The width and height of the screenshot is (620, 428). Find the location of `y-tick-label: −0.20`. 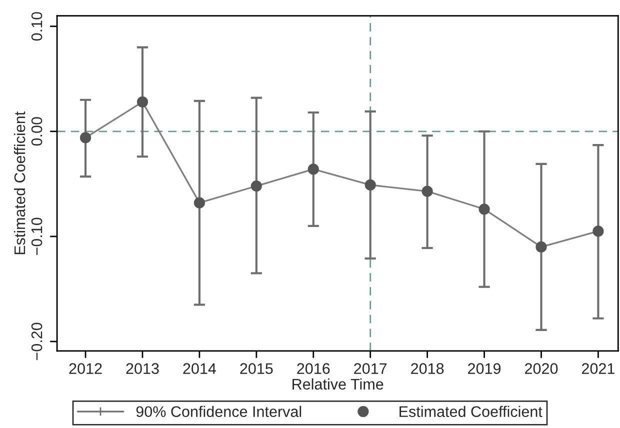

y-tick-label: −0.20 is located at coordinates (36, 341).